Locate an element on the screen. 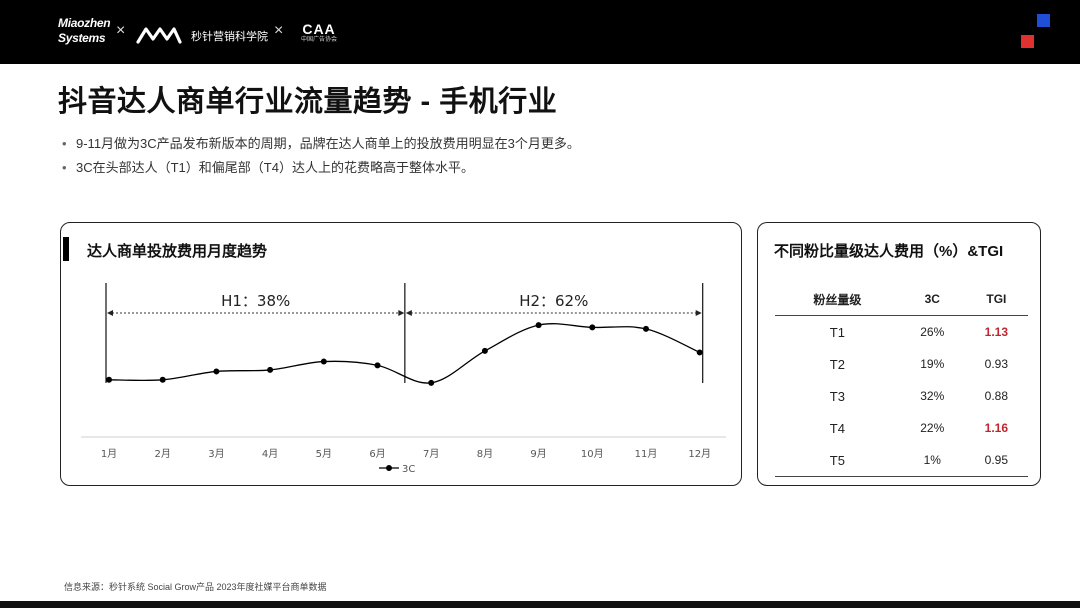 The image size is (1080, 608). x-tick-label: 8月 is located at coordinates (485, 454).